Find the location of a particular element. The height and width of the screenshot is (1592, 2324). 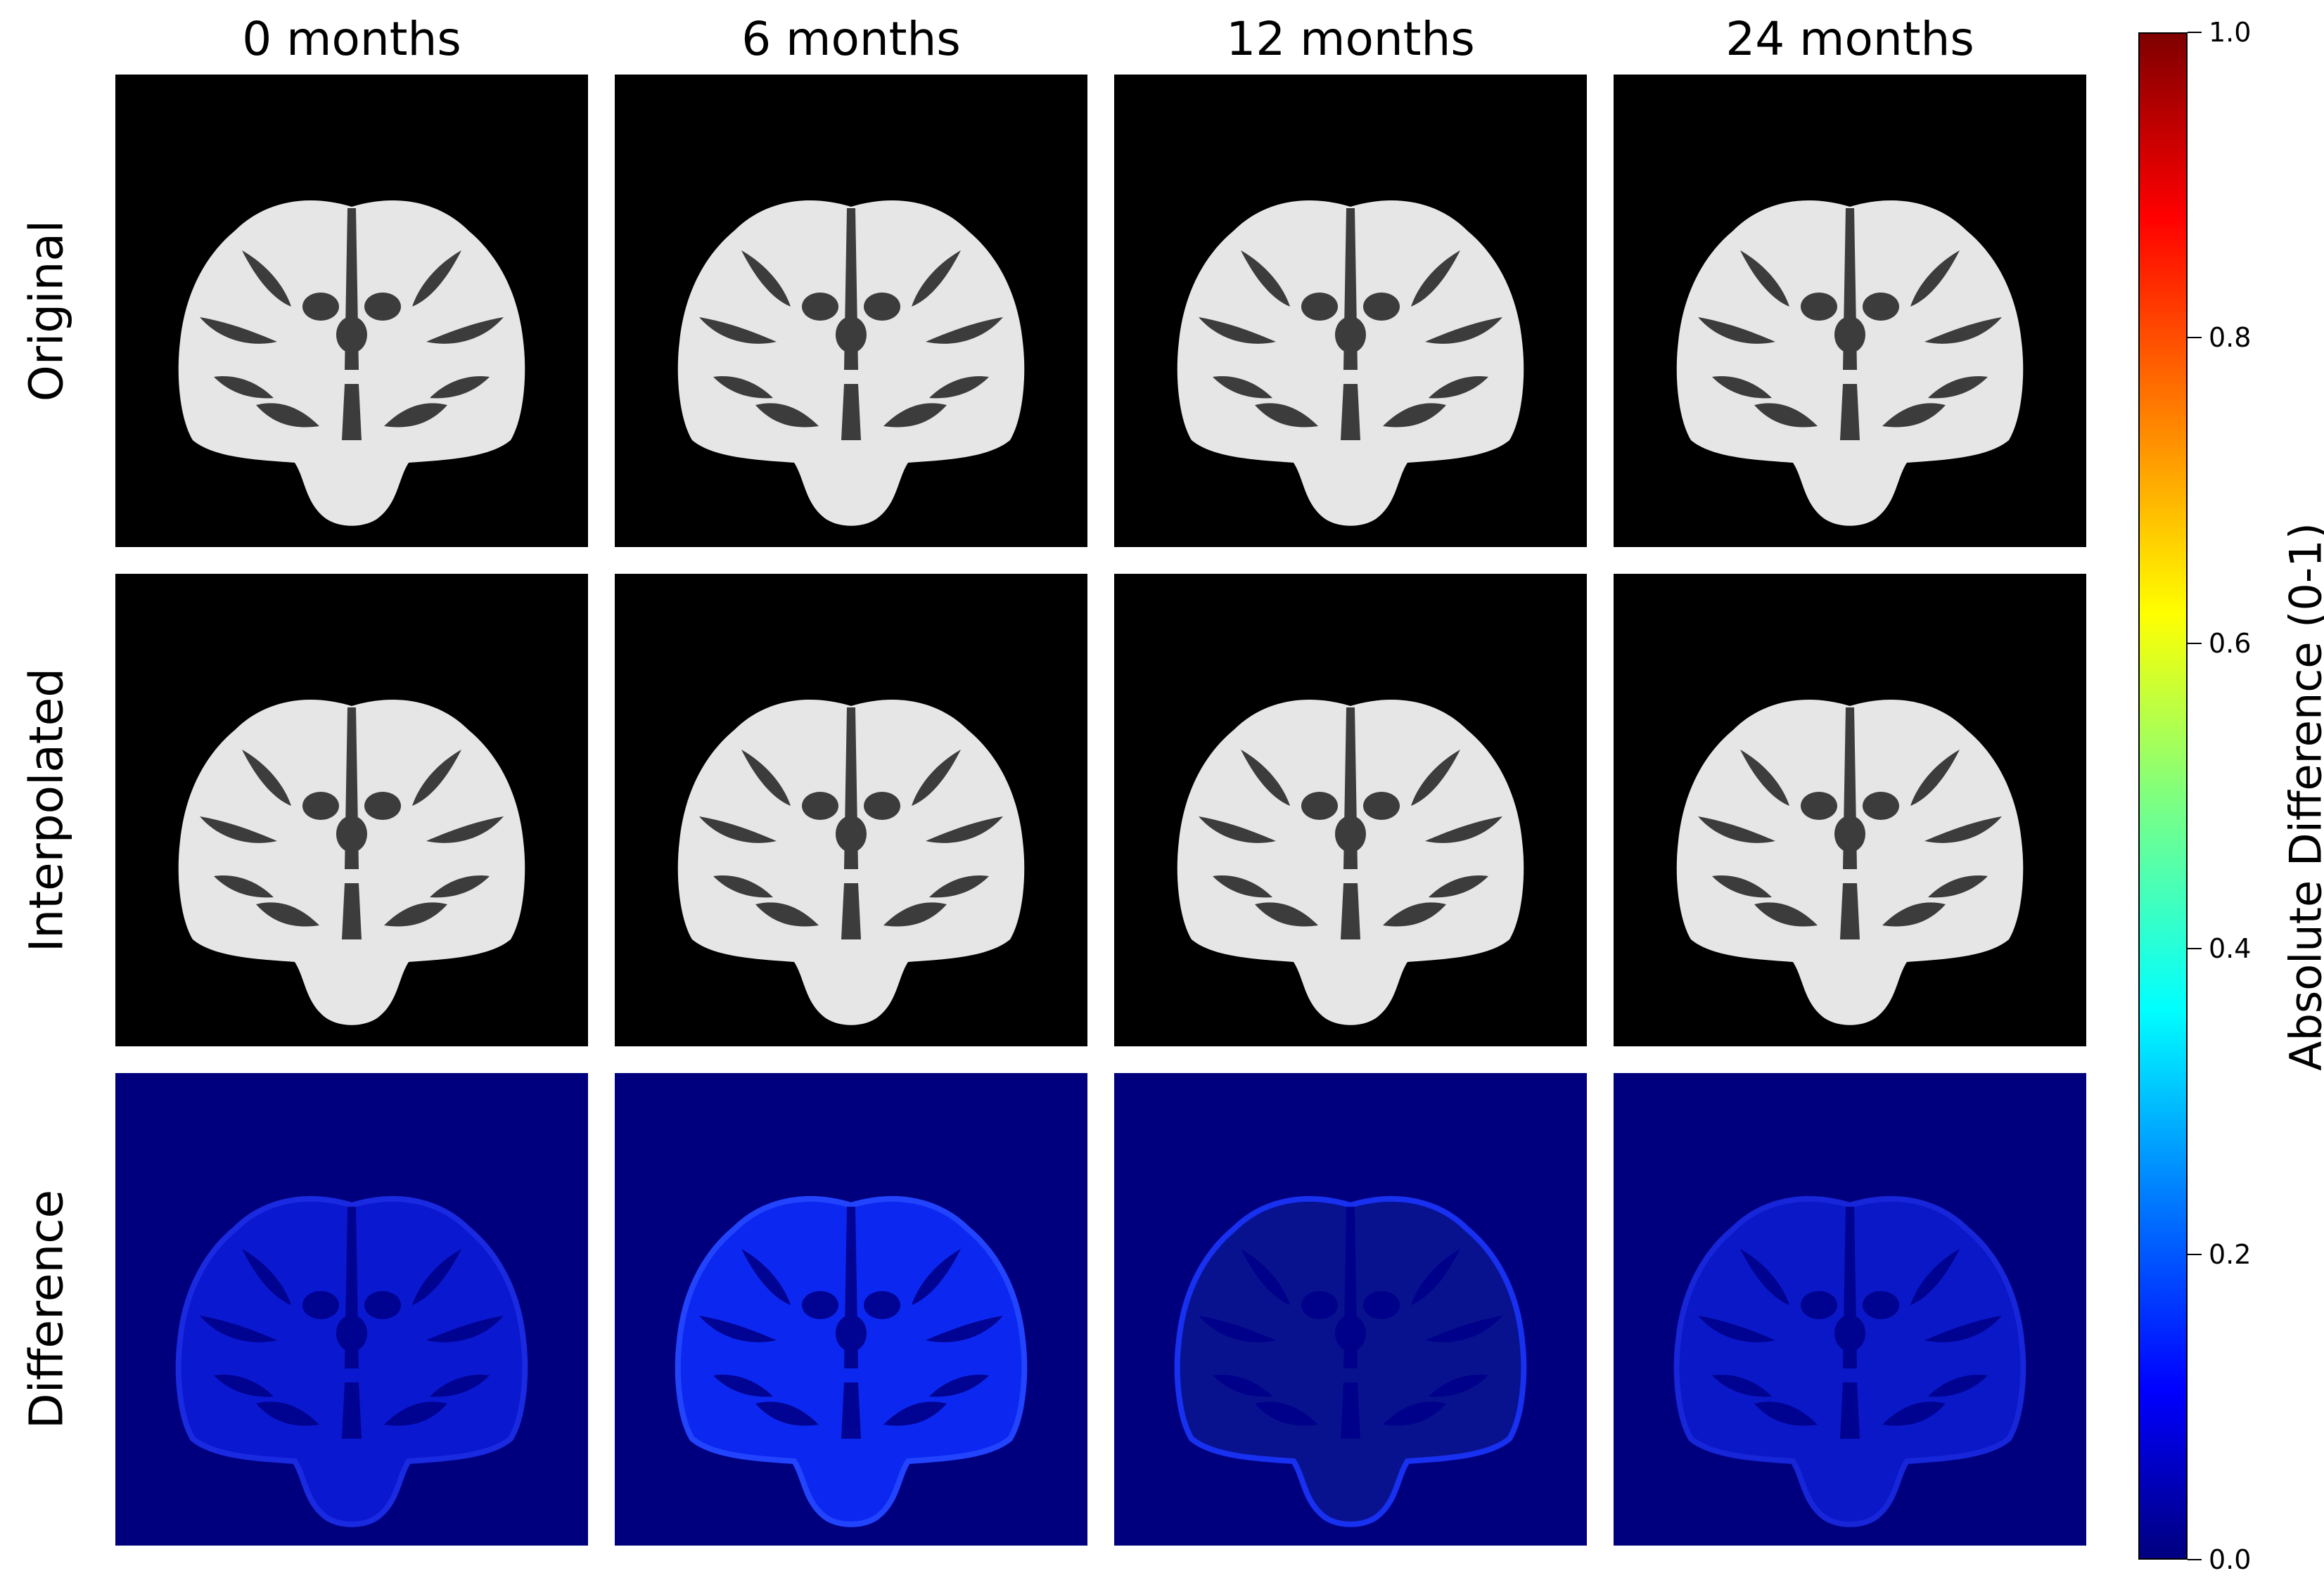

panel-original-24-months is located at coordinates (1850, 311).